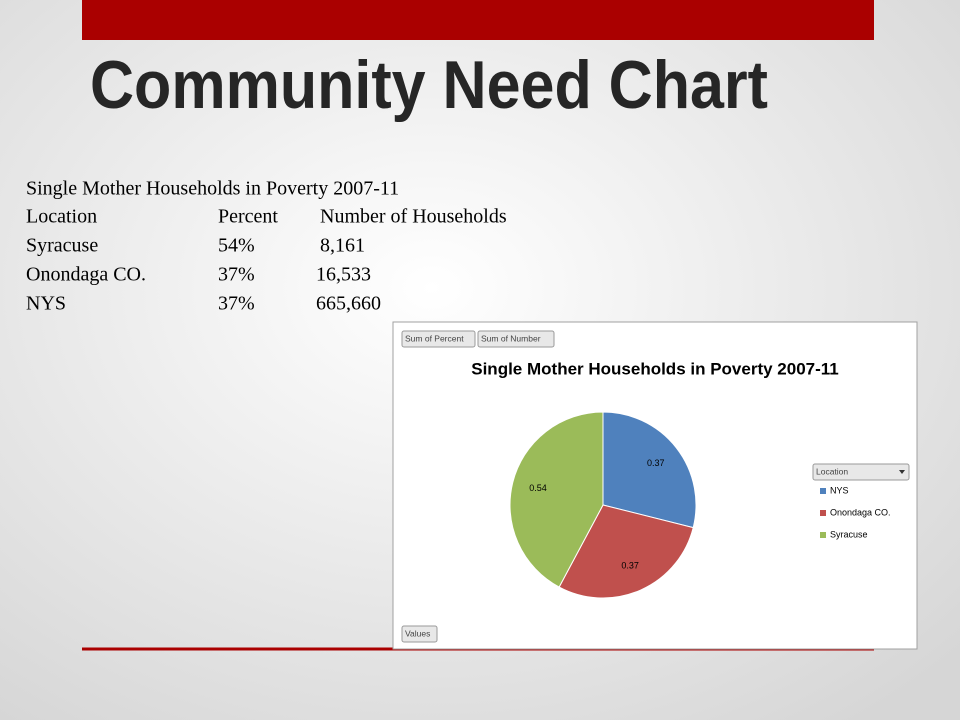 The height and width of the screenshot is (720, 960). I want to click on legend-label: Syracuse, so click(849, 534).